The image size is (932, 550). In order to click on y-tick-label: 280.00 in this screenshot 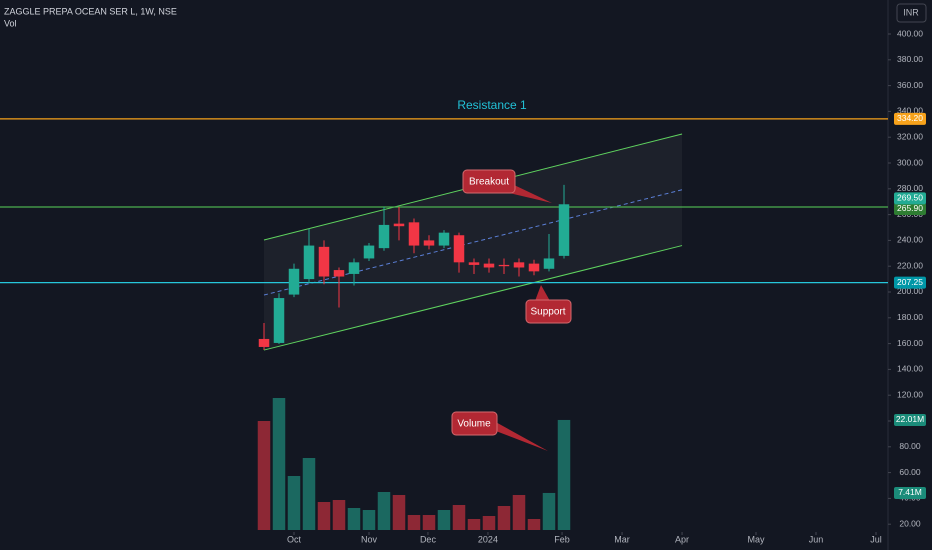, I will do `click(910, 188)`.